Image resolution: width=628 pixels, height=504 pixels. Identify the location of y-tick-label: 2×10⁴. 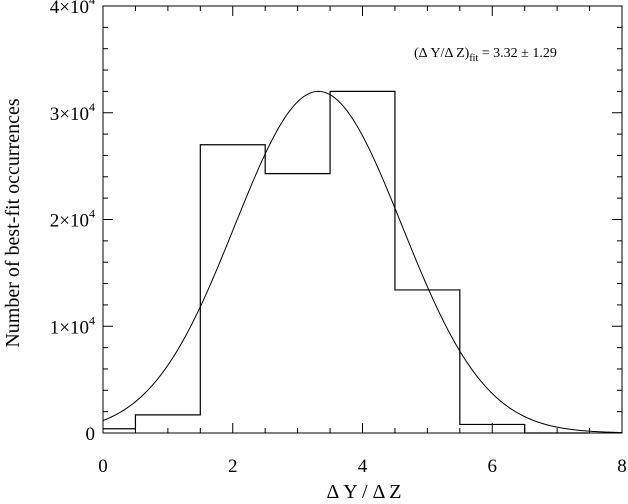
(72, 219).